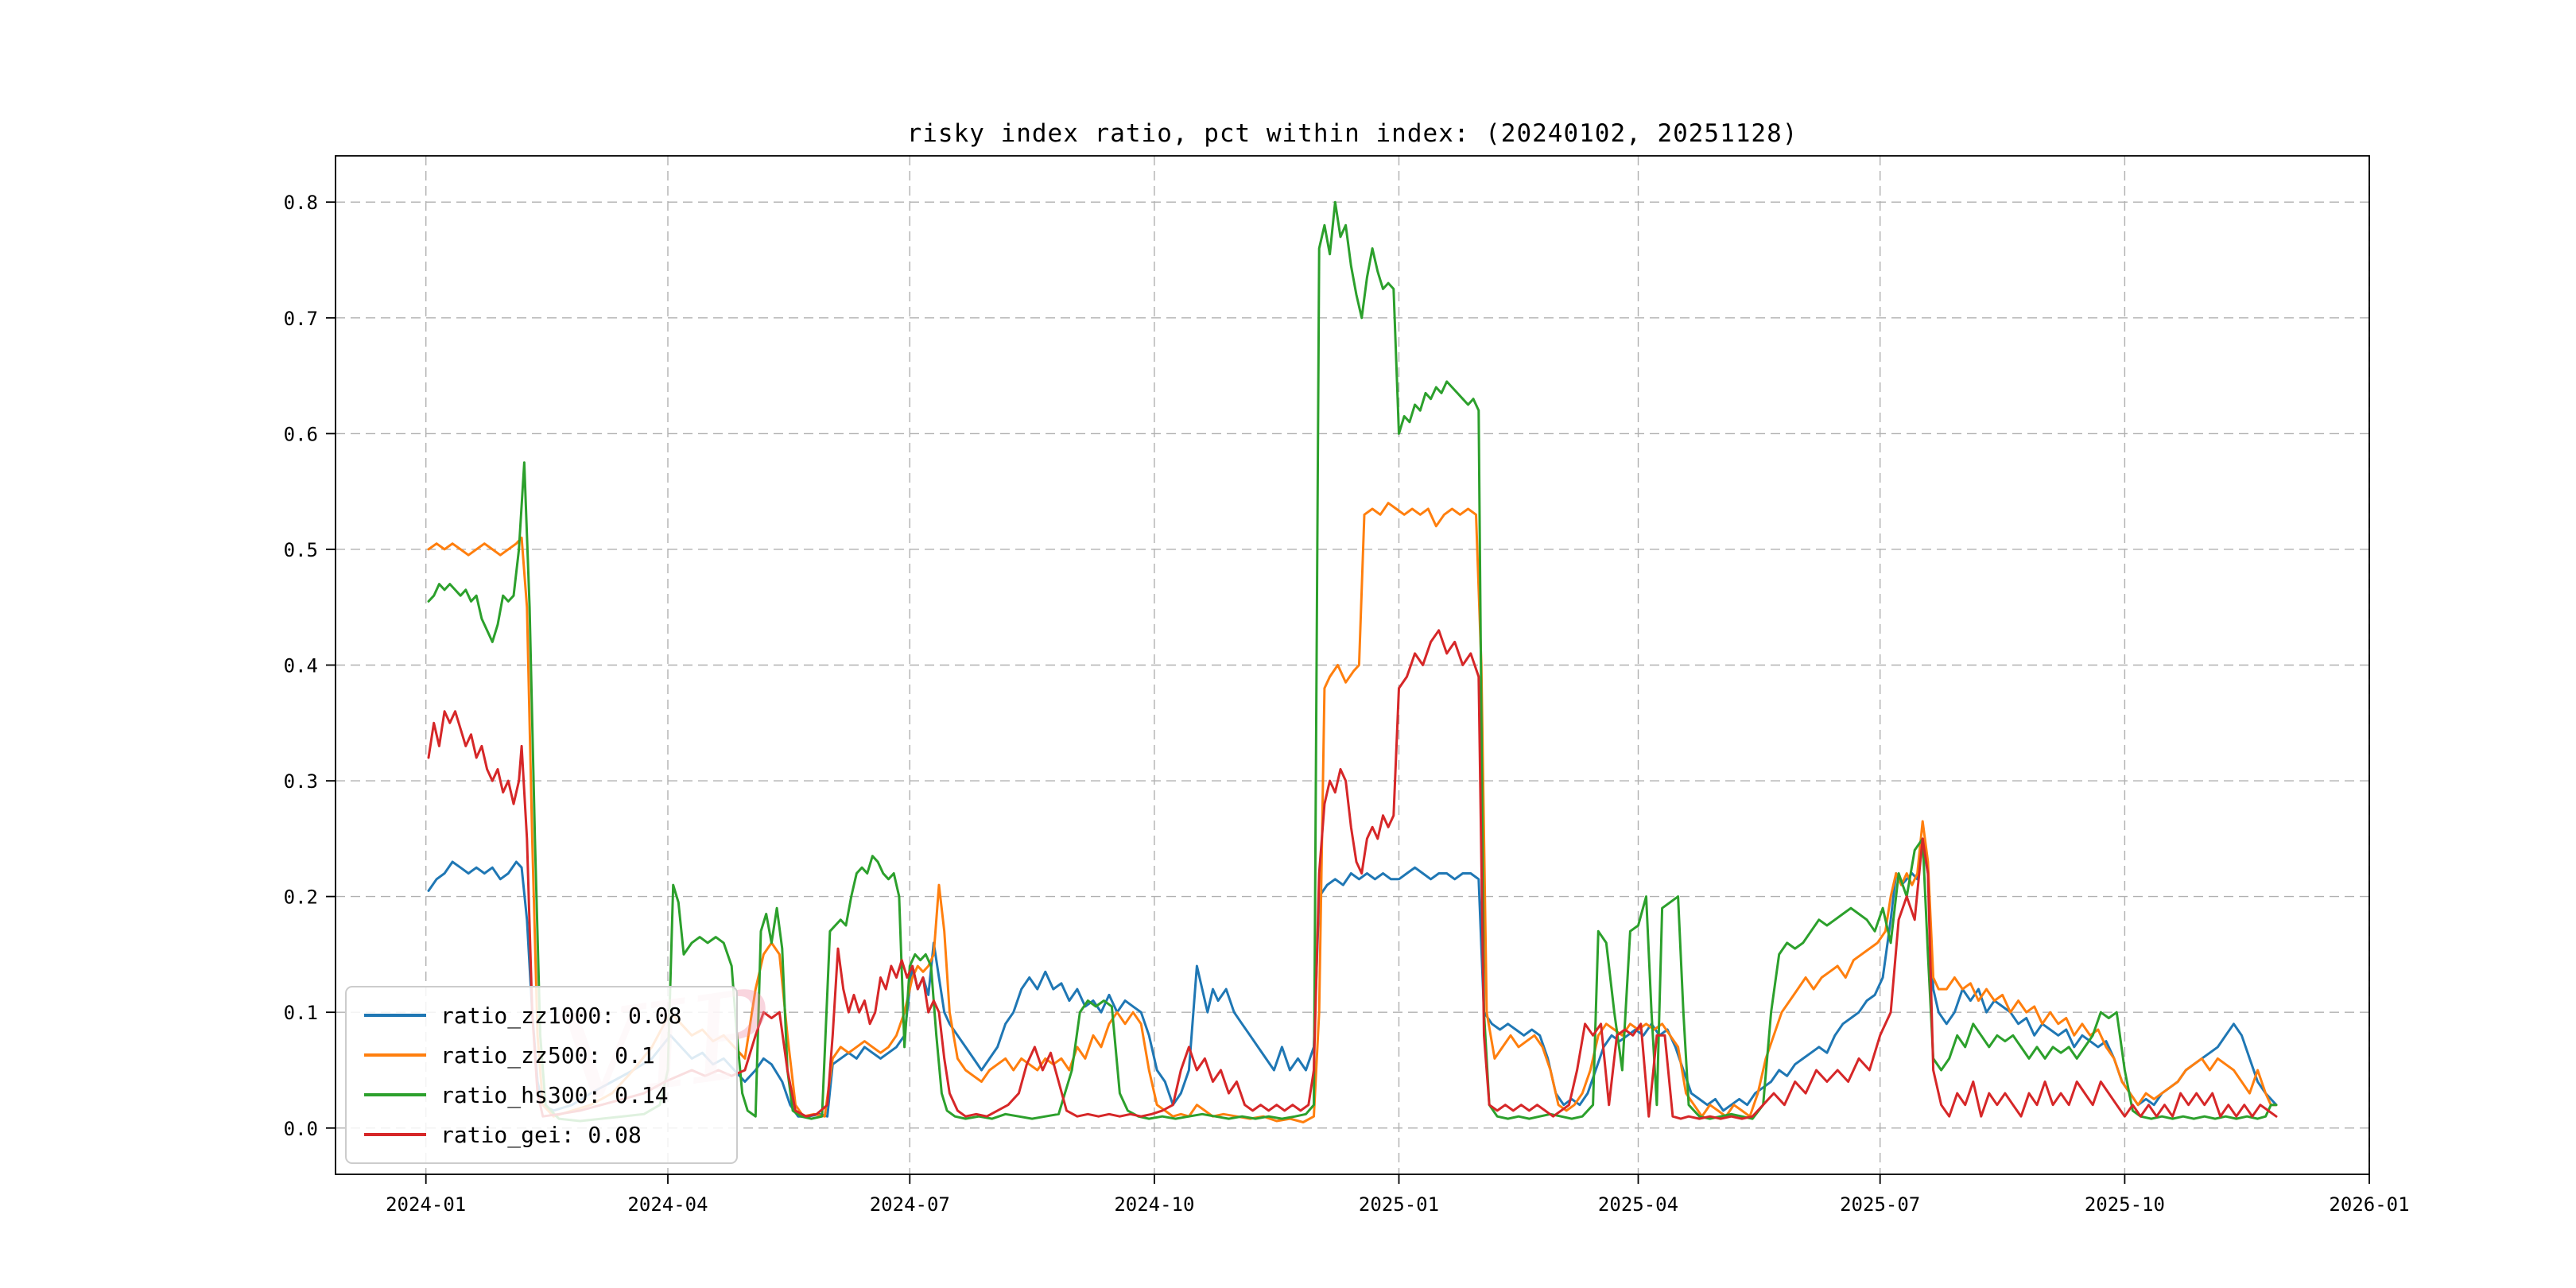 The image size is (2576, 1288). I want to click on y-tick-label: 0.0, so click(301, 1129).